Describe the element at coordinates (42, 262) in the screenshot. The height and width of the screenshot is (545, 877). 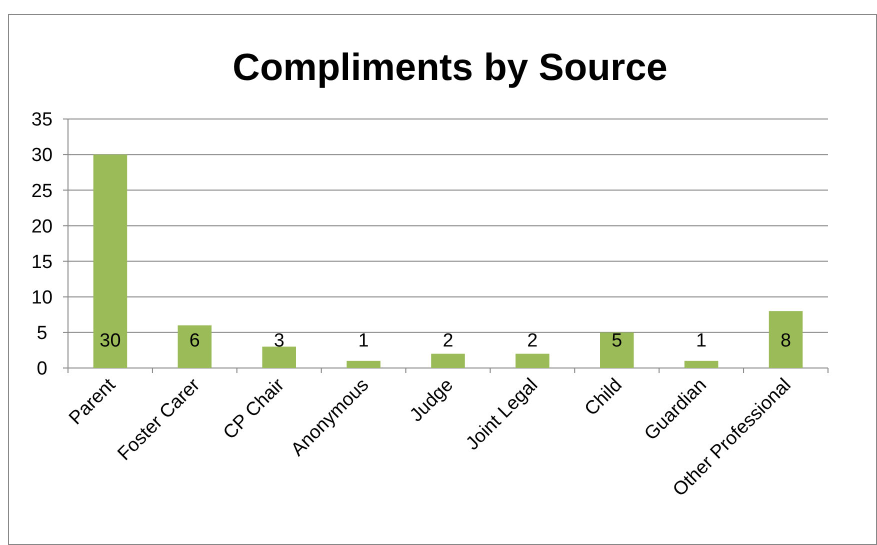
I see `y-tick-label: 15` at that location.